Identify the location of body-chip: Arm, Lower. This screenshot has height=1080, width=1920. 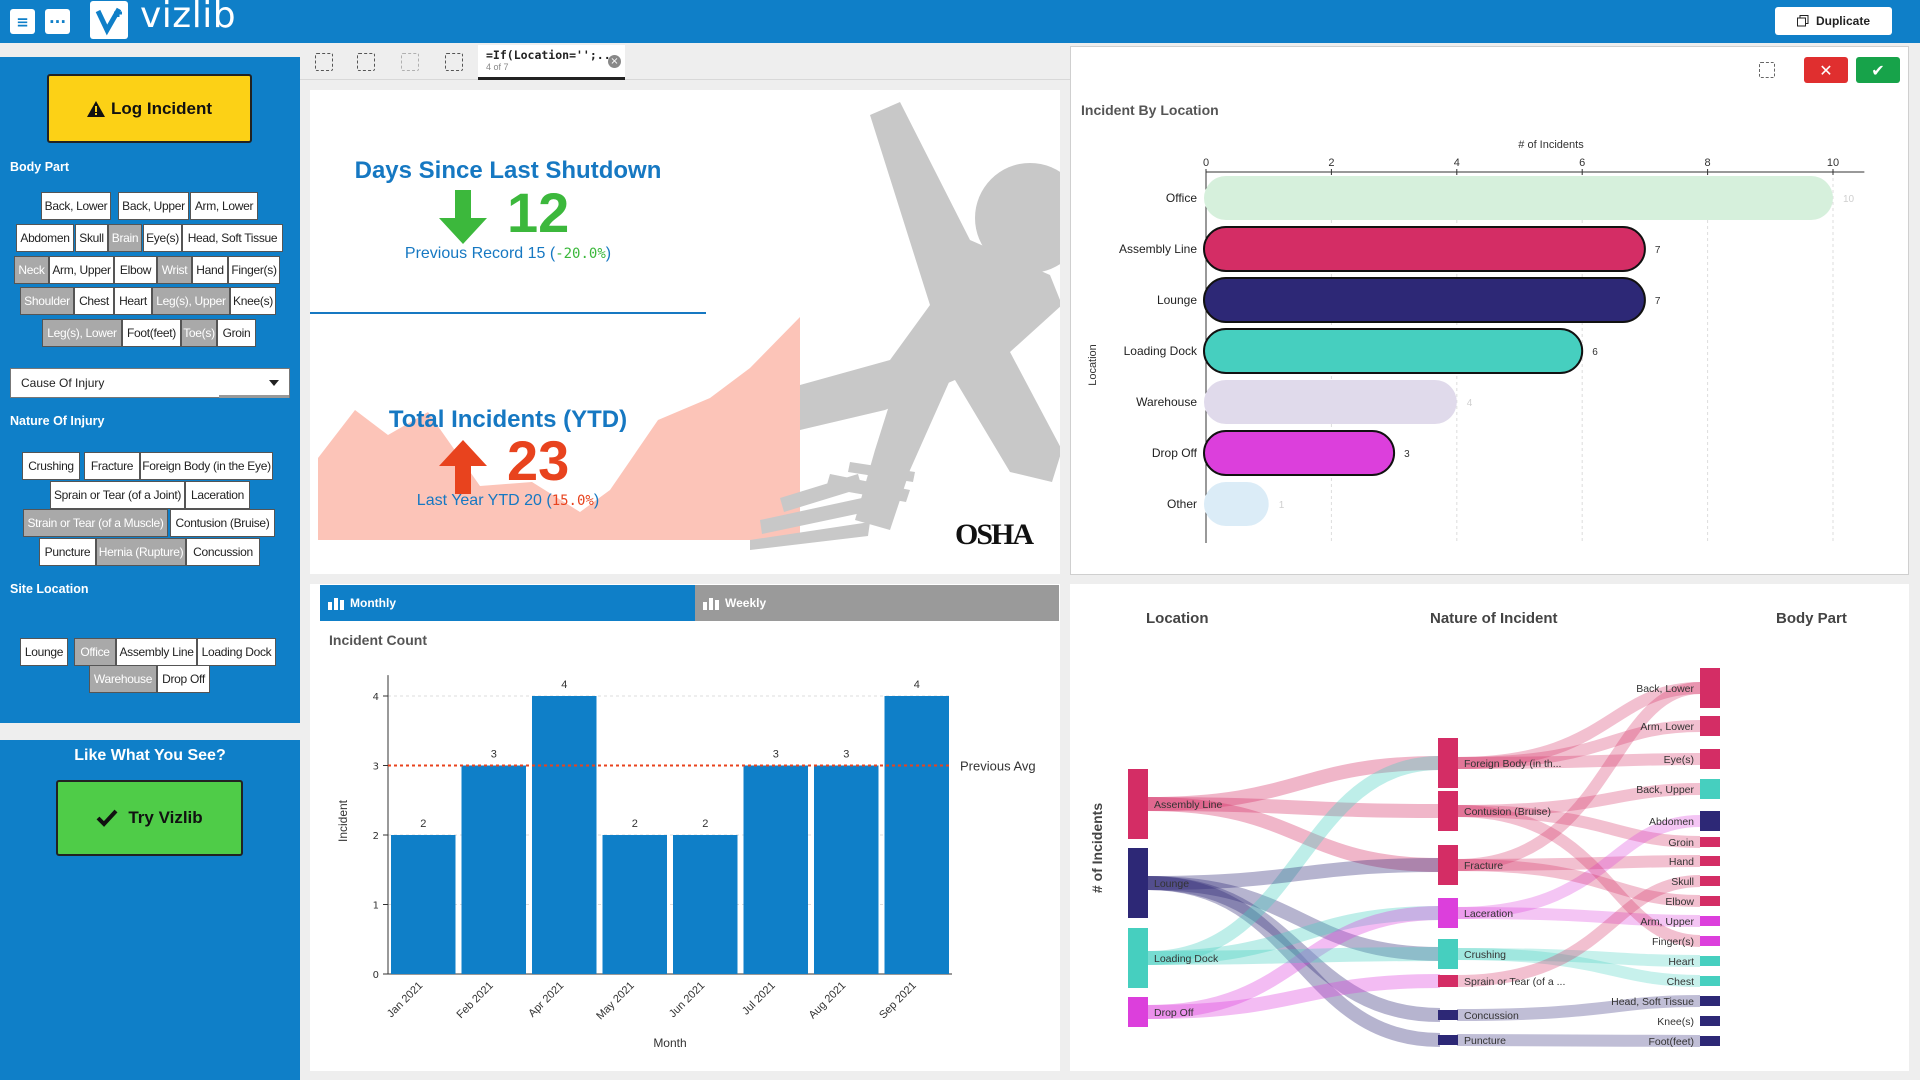
(224, 206).